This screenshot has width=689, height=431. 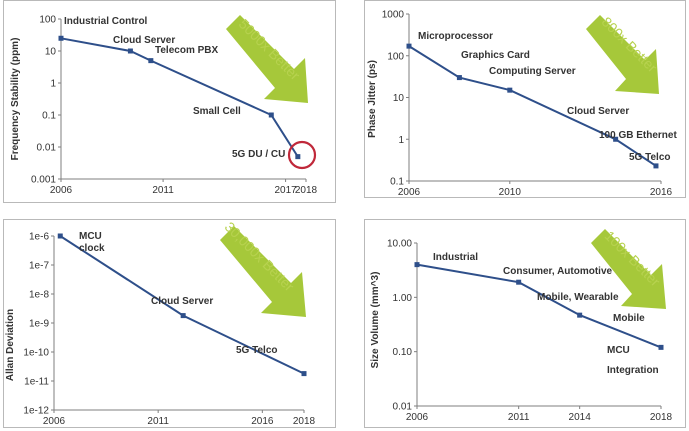 What do you see at coordinates (558, 271) in the screenshot?
I see `annotation-label: Consumer, Automotive` at bounding box center [558, 271].